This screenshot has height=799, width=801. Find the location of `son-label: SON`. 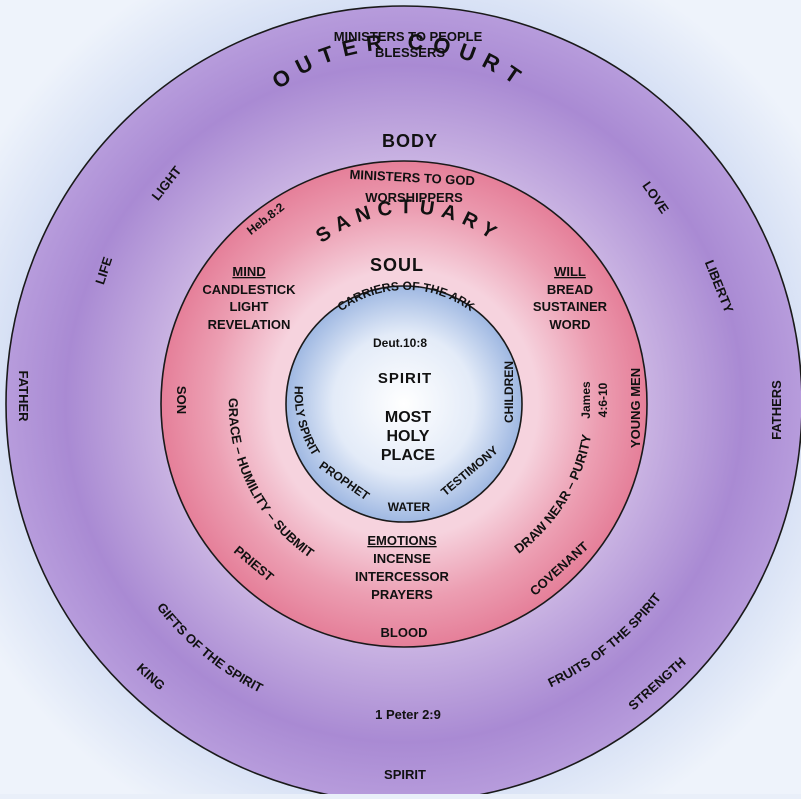

son-label: SON is located at coordinates (181, 400).